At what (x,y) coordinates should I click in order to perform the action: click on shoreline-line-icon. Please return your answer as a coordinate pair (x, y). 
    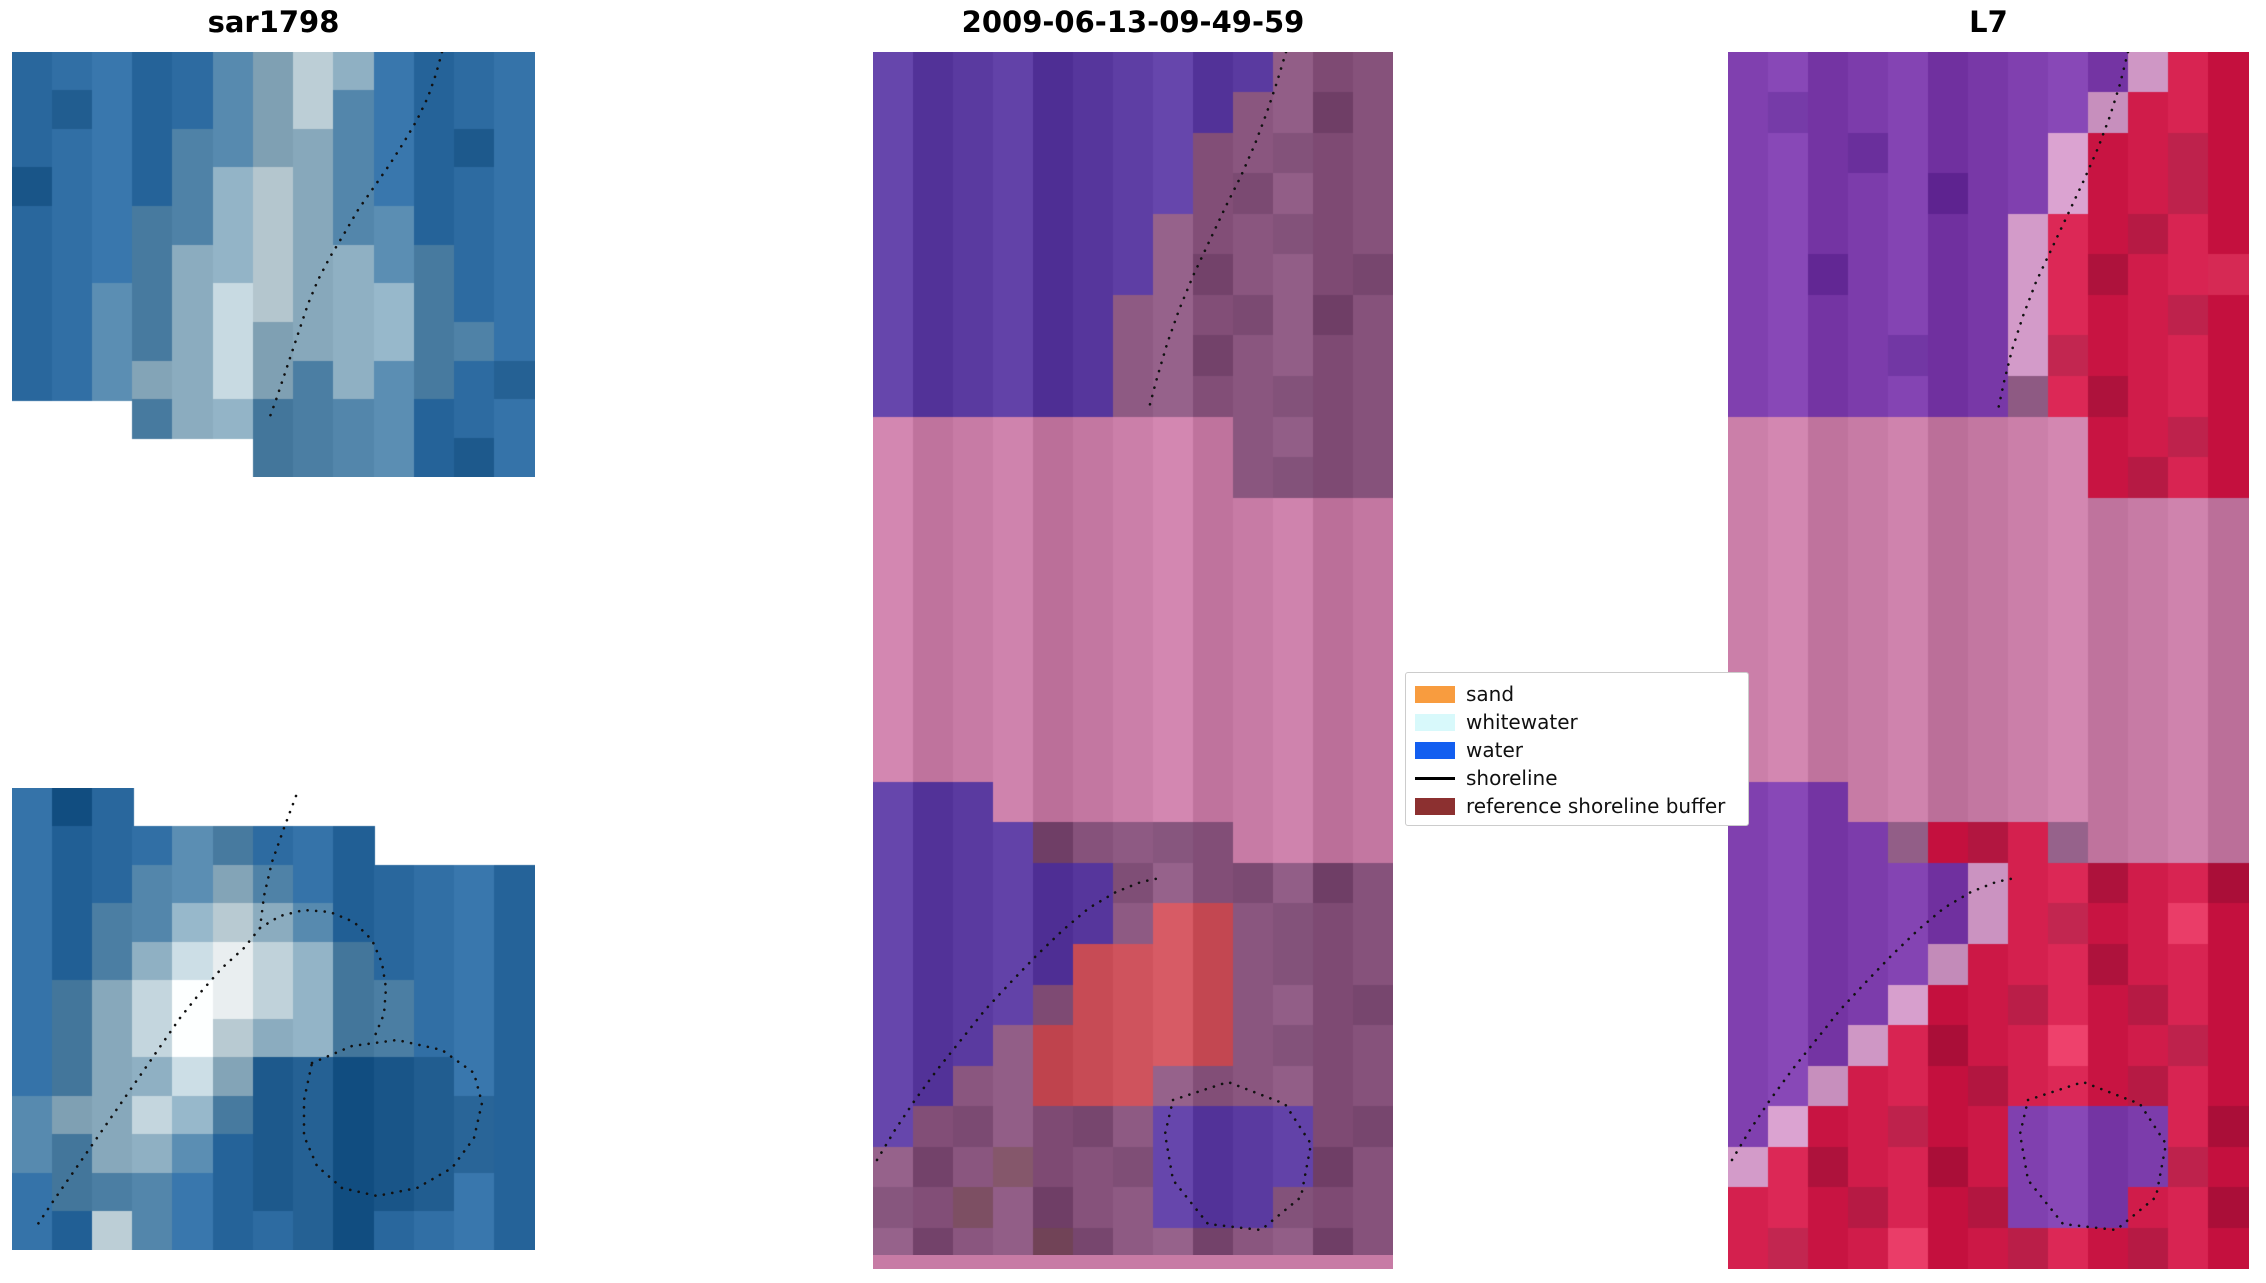
    Looking at the image, I should click on (1435, 778).